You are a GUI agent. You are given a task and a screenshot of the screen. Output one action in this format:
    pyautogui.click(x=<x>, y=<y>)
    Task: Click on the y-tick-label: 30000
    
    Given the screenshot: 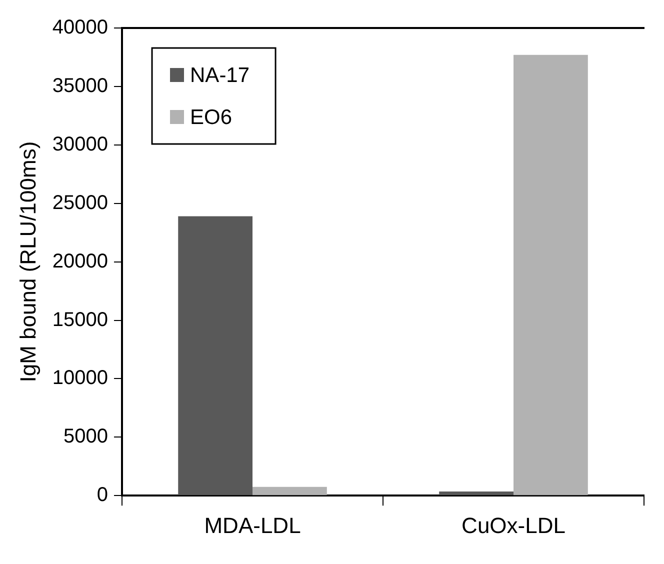 What is the action you would take?
    pyautogui.click(x=80, y=144)
    